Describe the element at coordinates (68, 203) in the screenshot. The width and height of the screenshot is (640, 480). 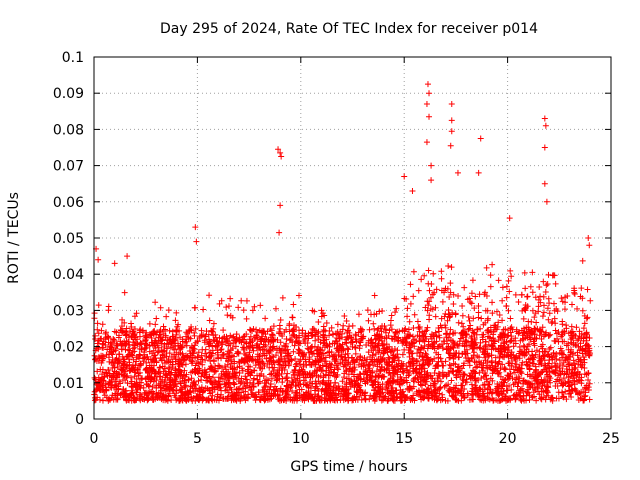
I see `y-tick-label: 0.06` at that location.